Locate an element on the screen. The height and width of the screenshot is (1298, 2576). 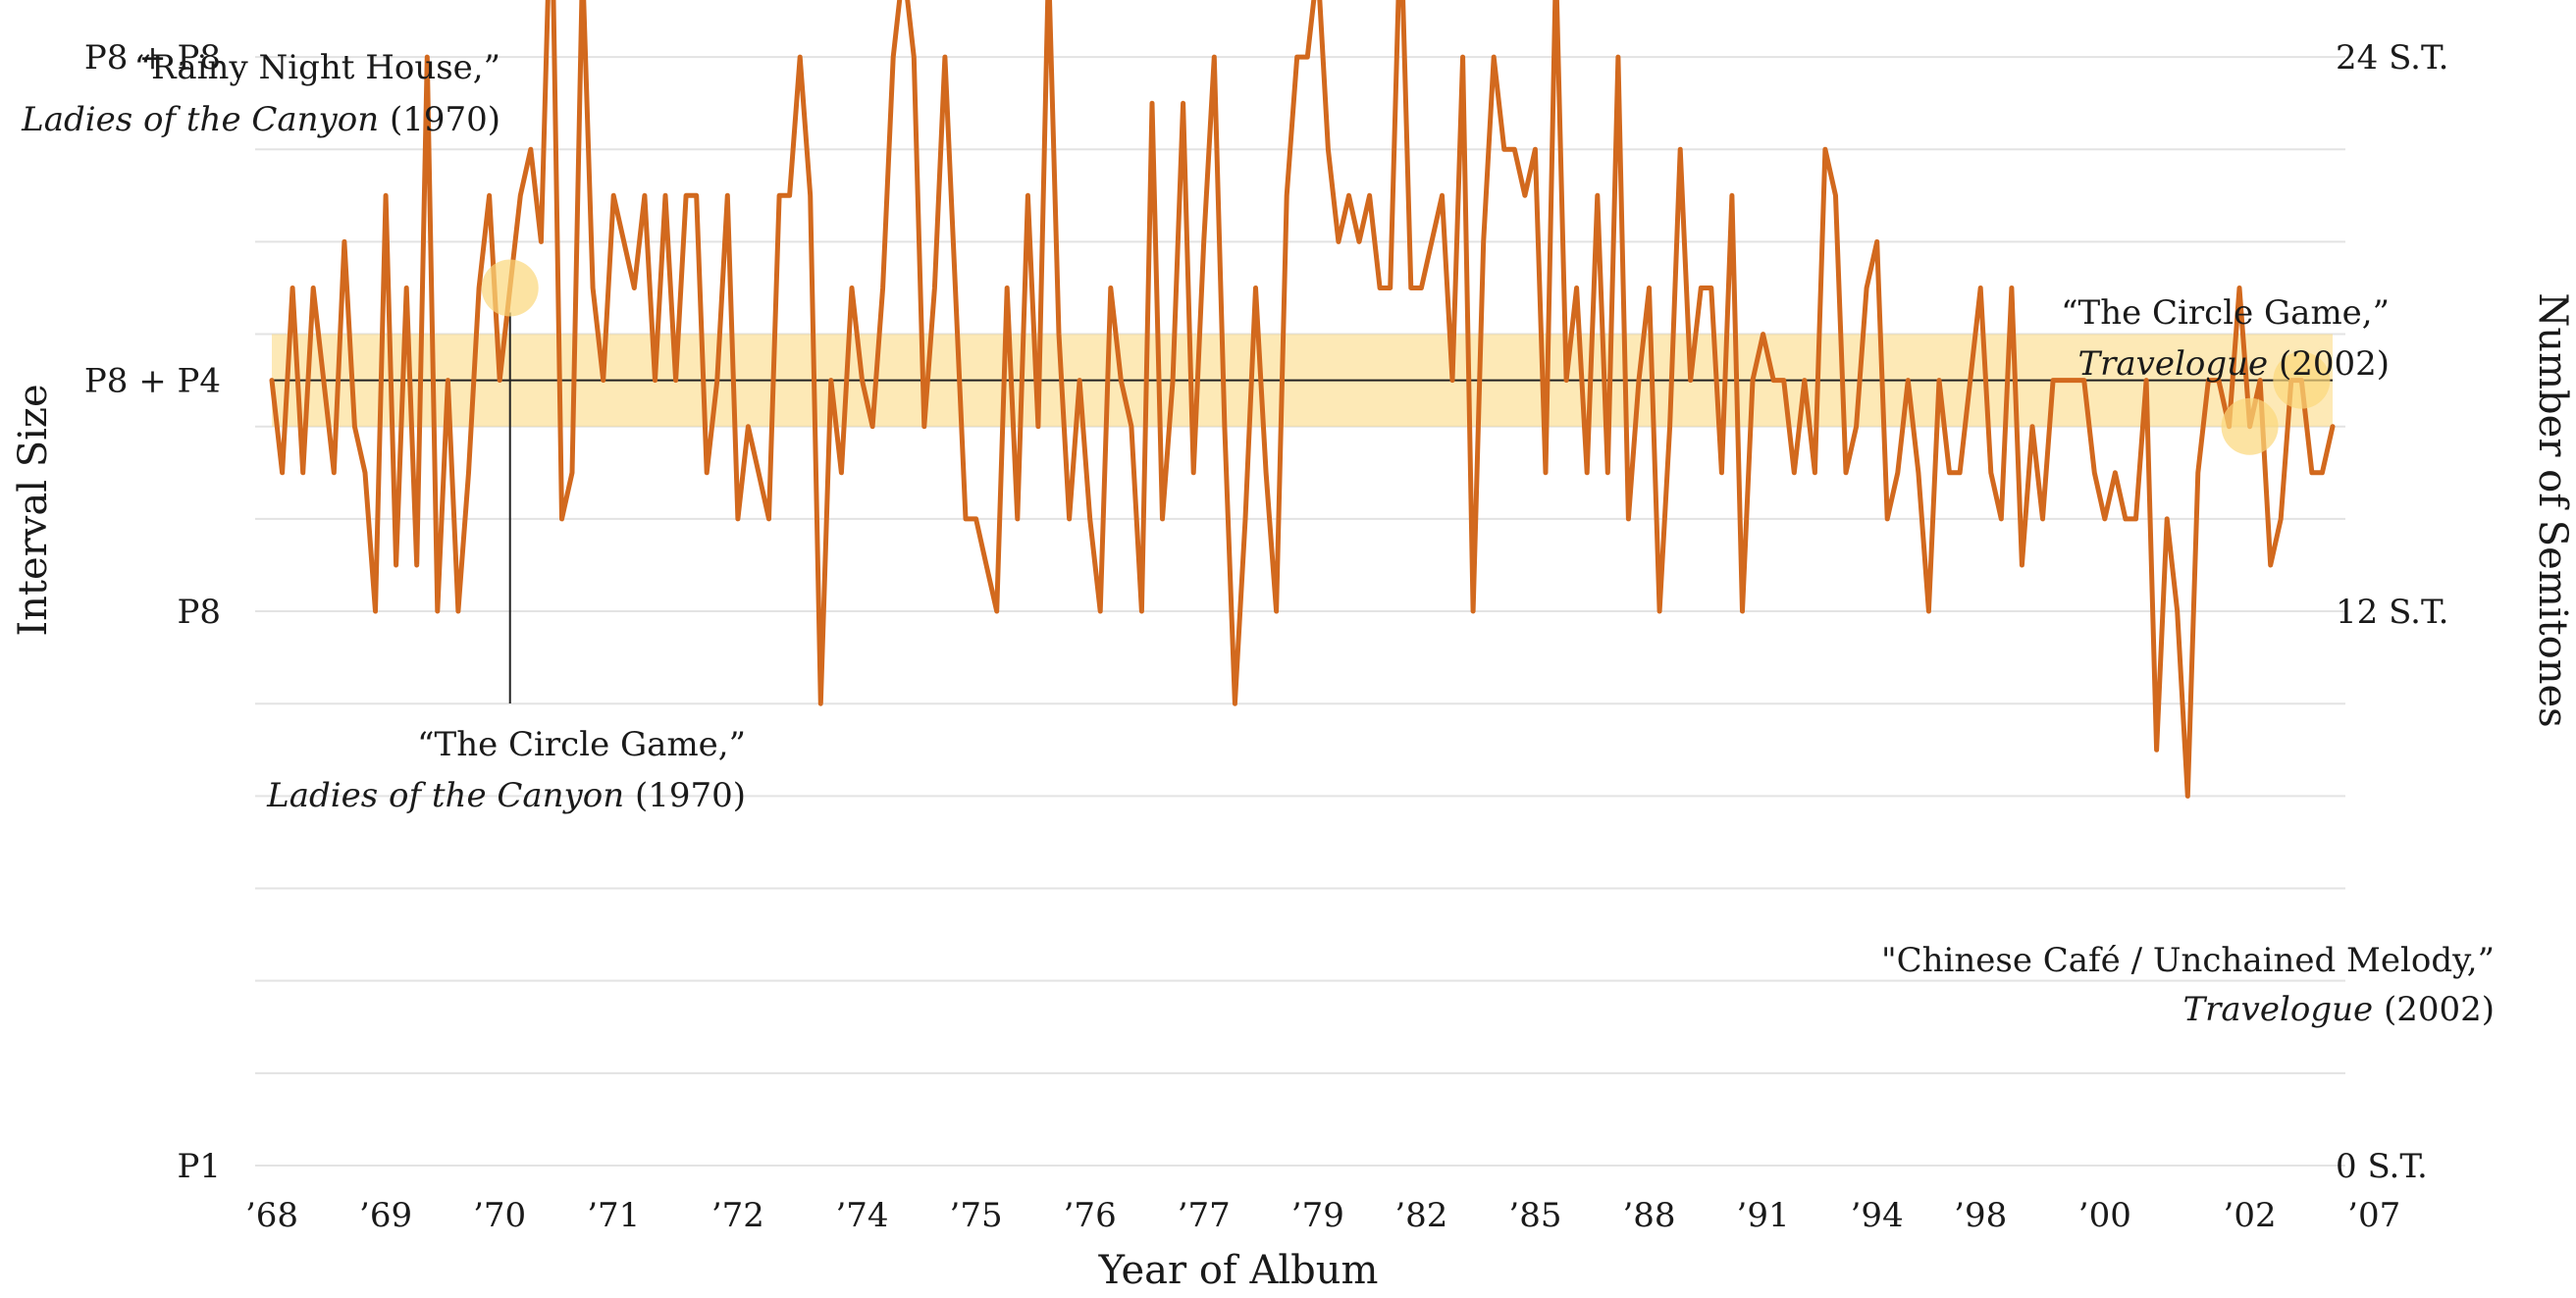
left-tick-label: P1 is located at coordinates (199, 1167).